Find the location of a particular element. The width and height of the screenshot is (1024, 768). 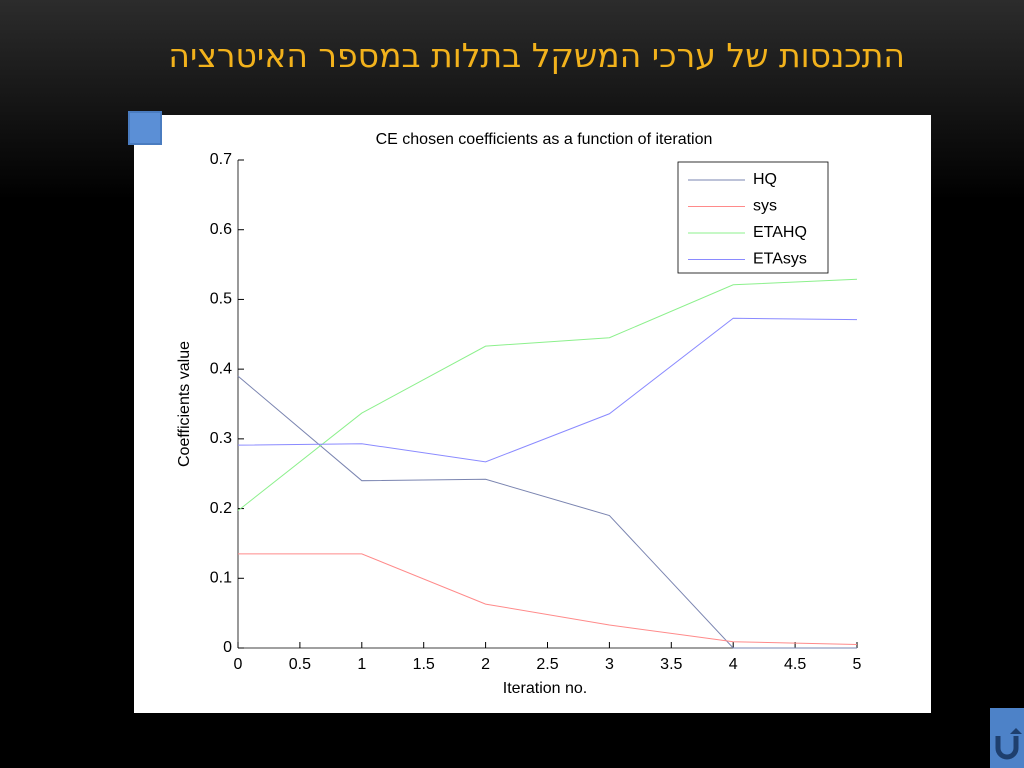

x-tick-label: 1 is located at coordinates (361, 664).